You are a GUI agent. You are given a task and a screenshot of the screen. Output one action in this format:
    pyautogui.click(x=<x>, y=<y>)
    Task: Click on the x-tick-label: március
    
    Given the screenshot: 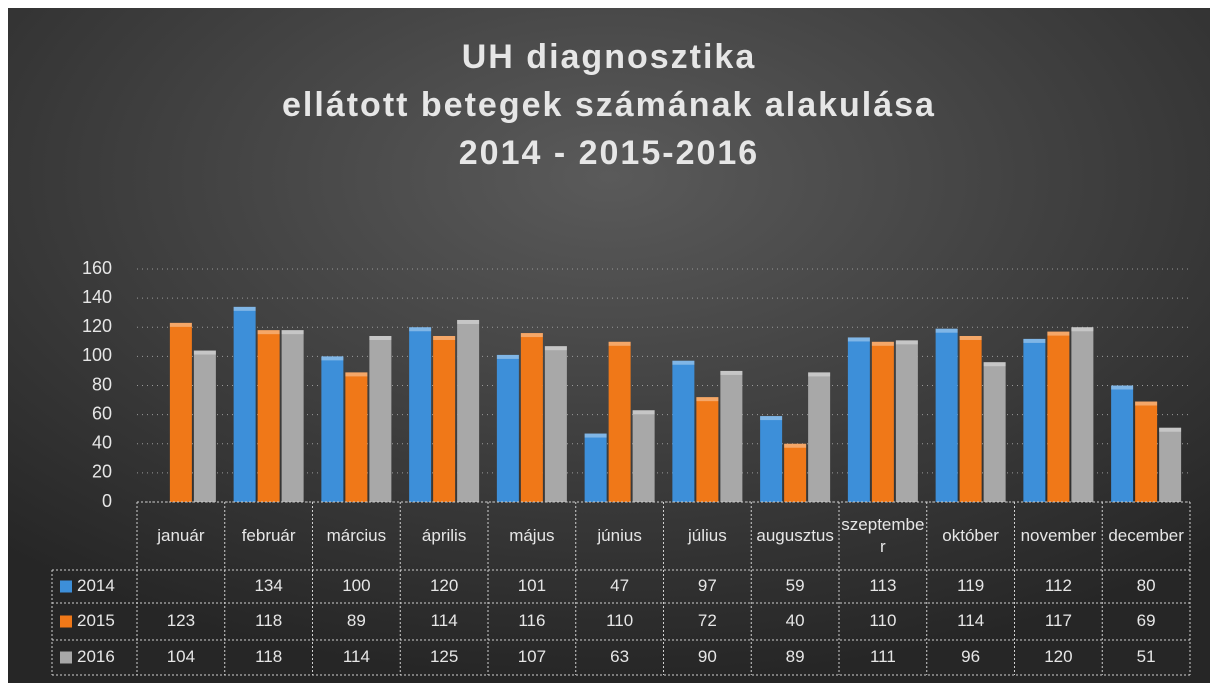 What is the action you would take?
    pyautogui.click(x=356, y=535)
    